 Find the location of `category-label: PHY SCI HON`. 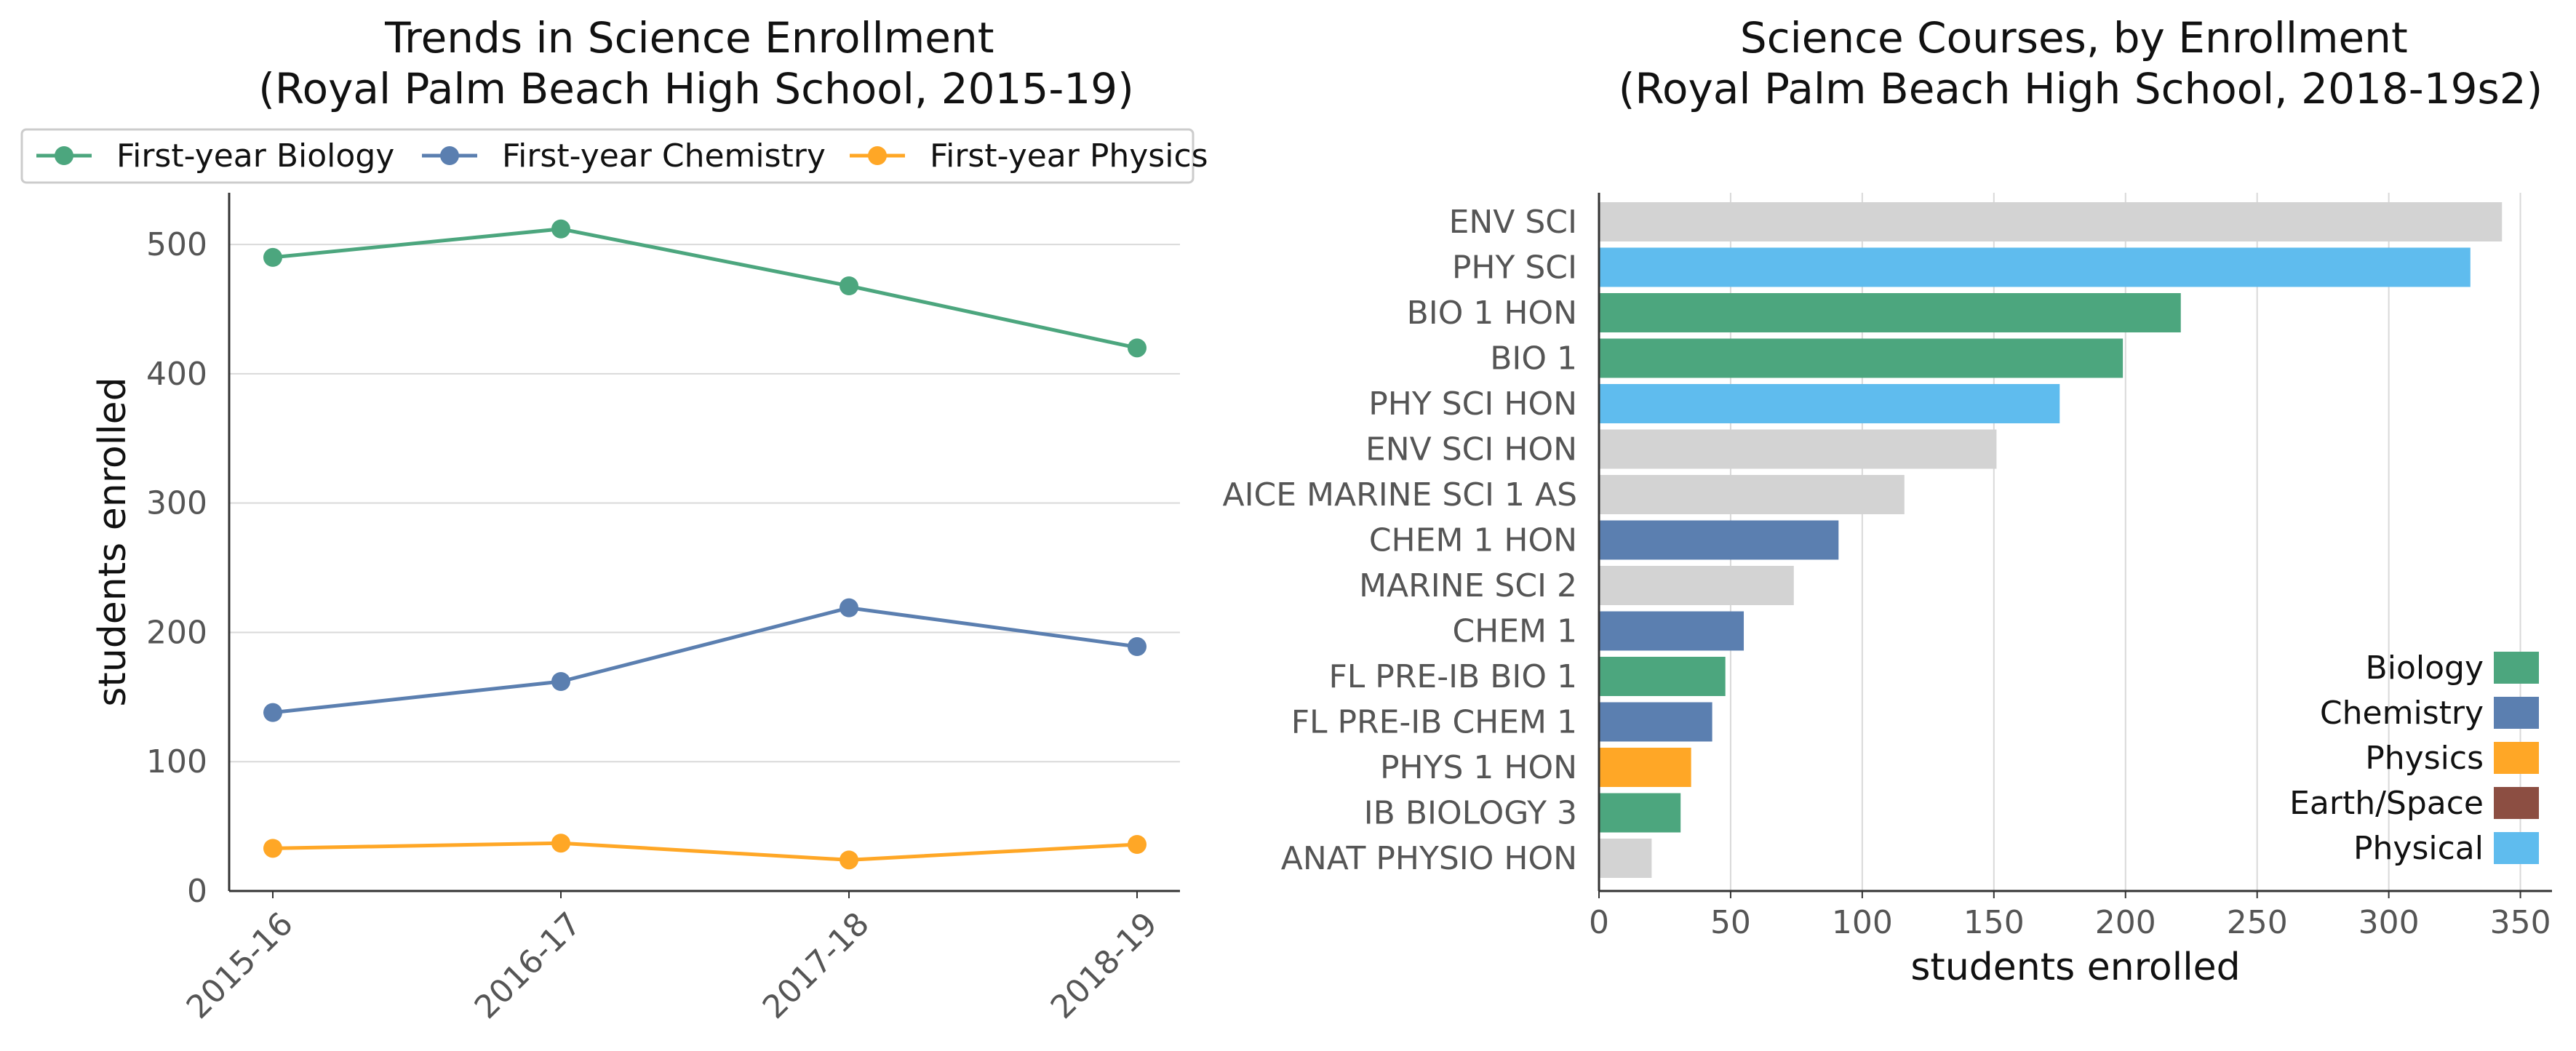

category-label: PHY SCI HON is located at coordinates (1472, 404).